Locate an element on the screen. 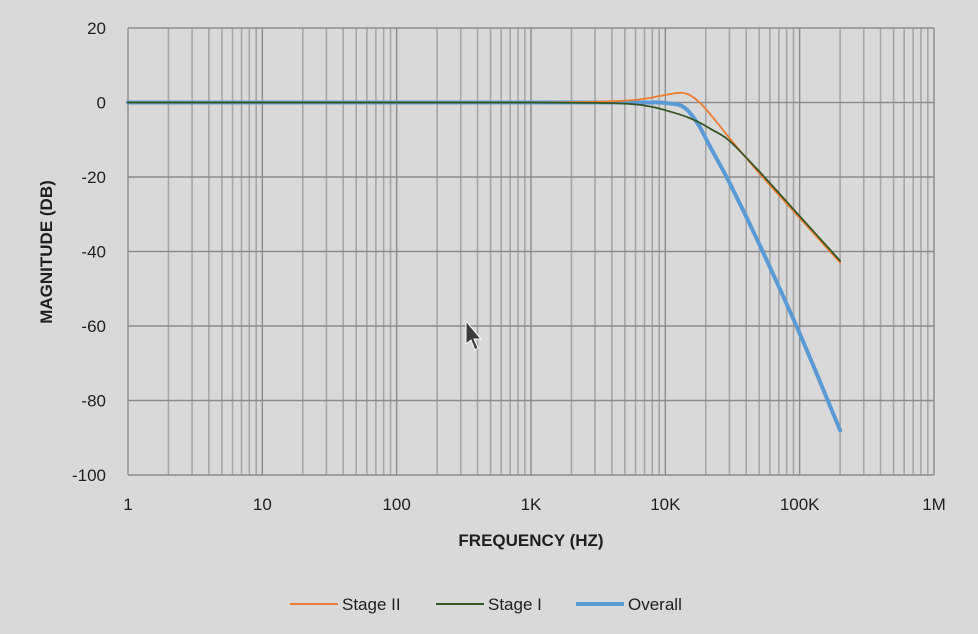  legend-label: Overall is located at coordinates (655, 604).